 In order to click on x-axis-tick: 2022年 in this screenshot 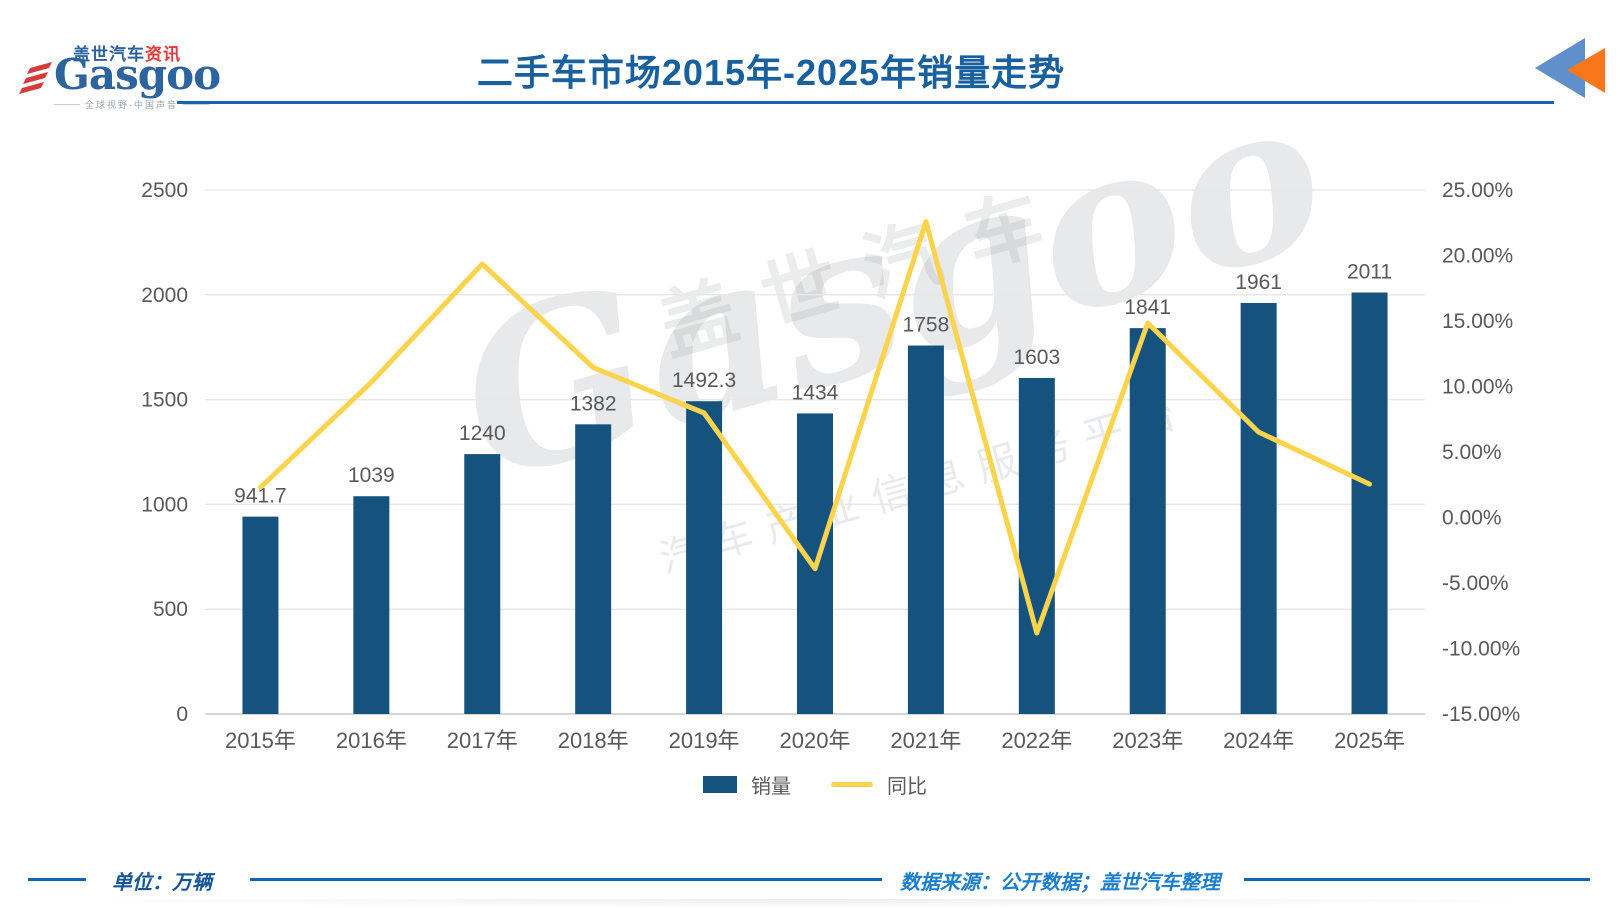, I will do `click(1036, 740)`.